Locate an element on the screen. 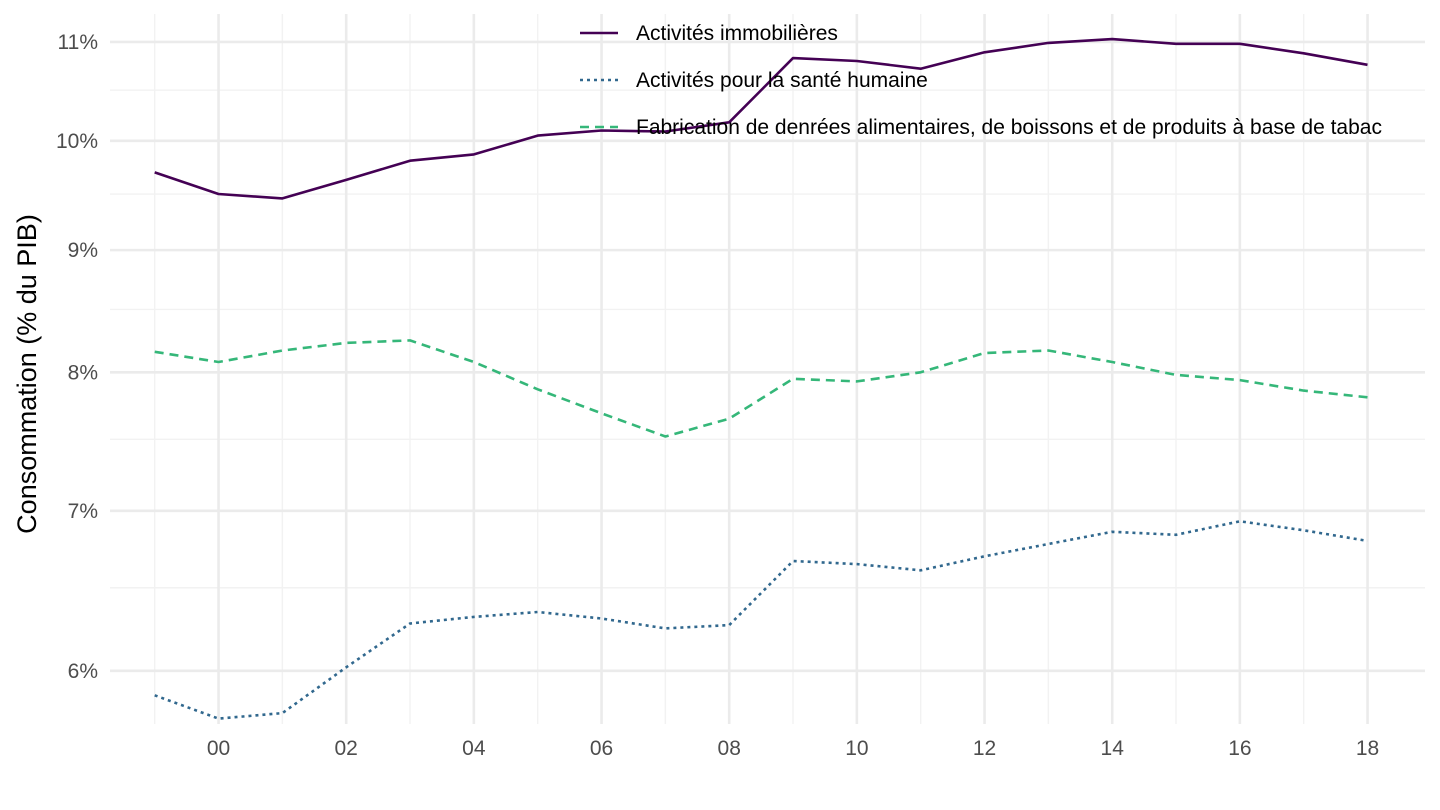 The width and height of the screenshot is (1440, 810). x-tick-label: 12 is located at coordinates (984, 748).